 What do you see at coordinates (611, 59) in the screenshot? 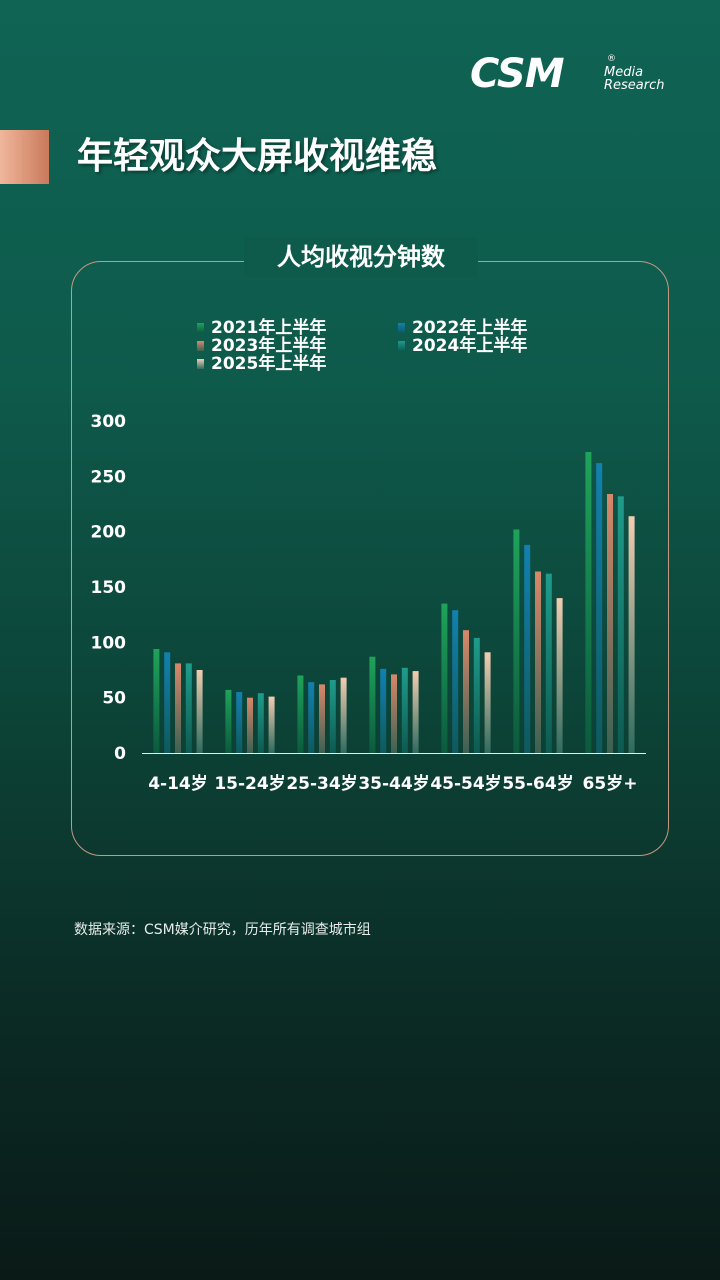
I see `logo-registered-mark: ®` at bounding box center [611, 59].